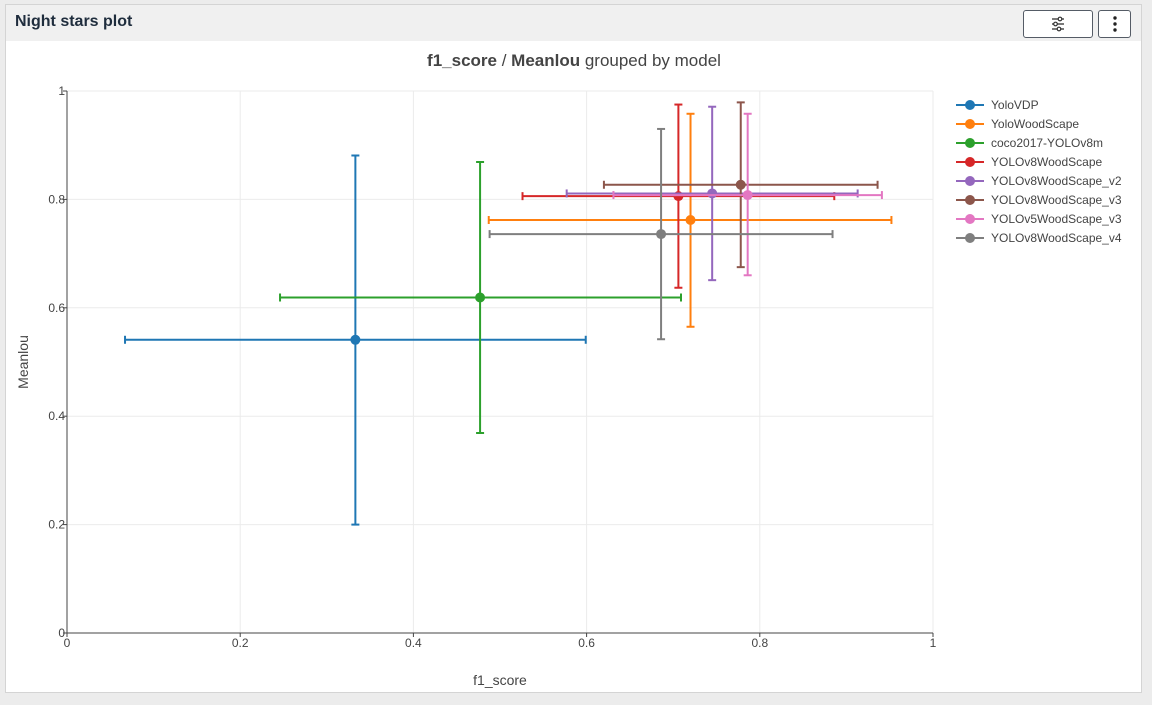 This screenshot has height=705, width=1152. I want to click on chart-title-y-metric: Meanlou, so click(545, 60).